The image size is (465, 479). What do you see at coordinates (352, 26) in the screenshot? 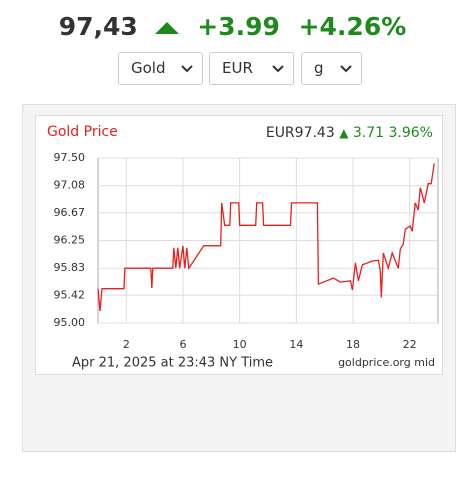
I see `change-pct: +4.26%` at bounding box center [352, 26].